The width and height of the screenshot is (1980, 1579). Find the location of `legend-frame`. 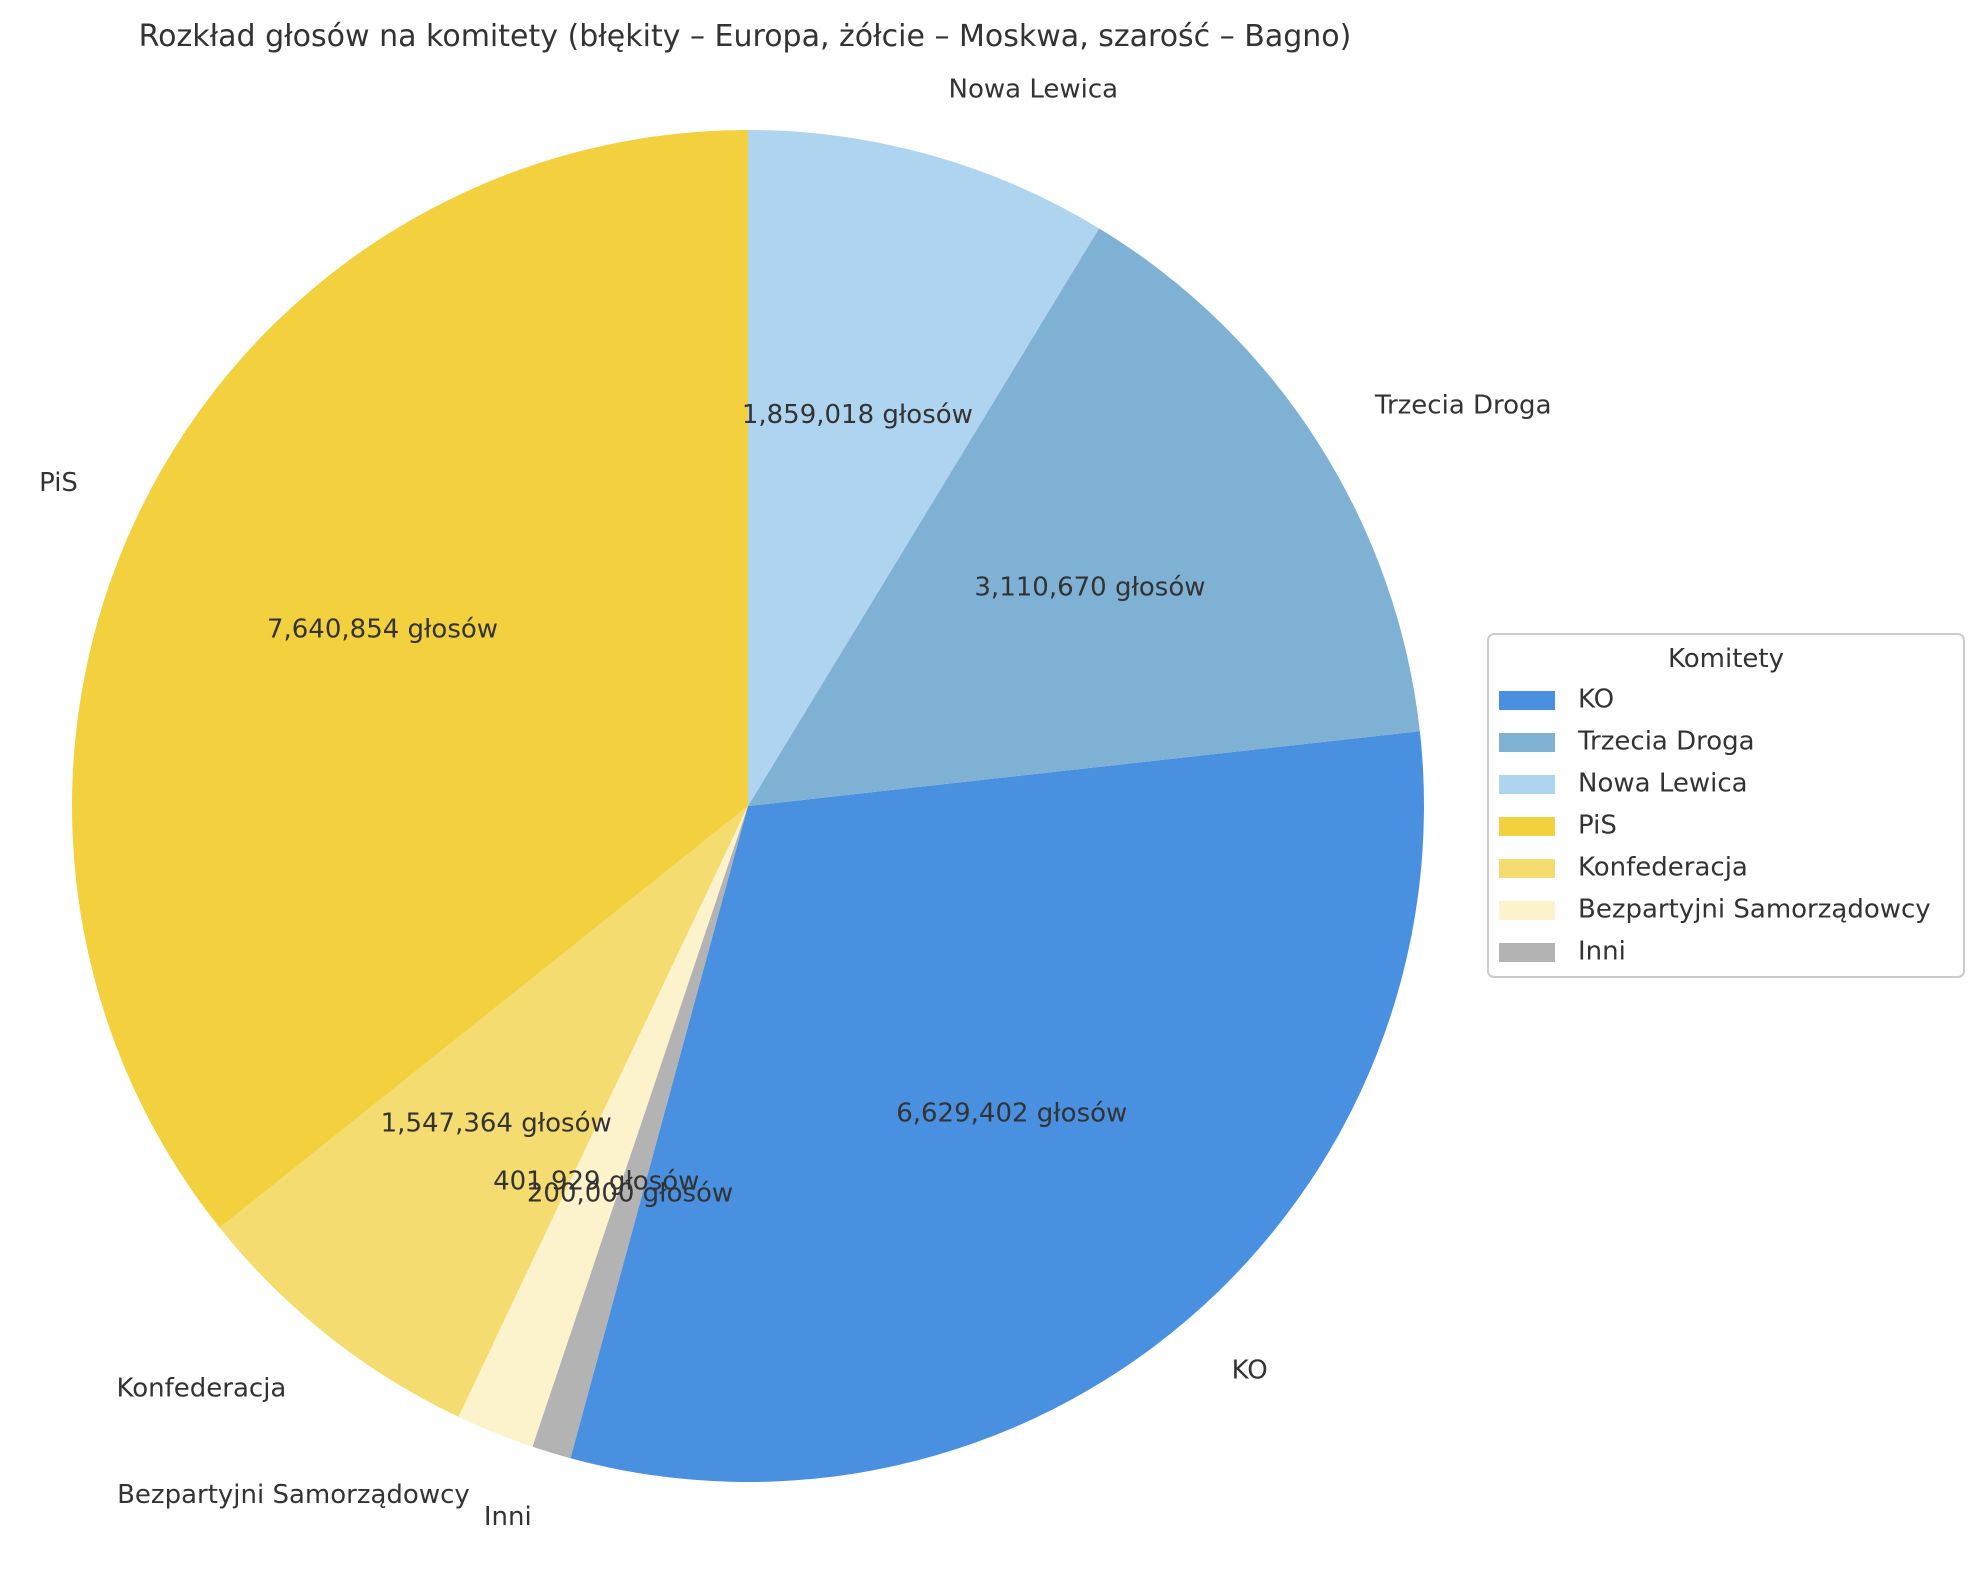

legend-frame is located at coordinates (1726, 805).